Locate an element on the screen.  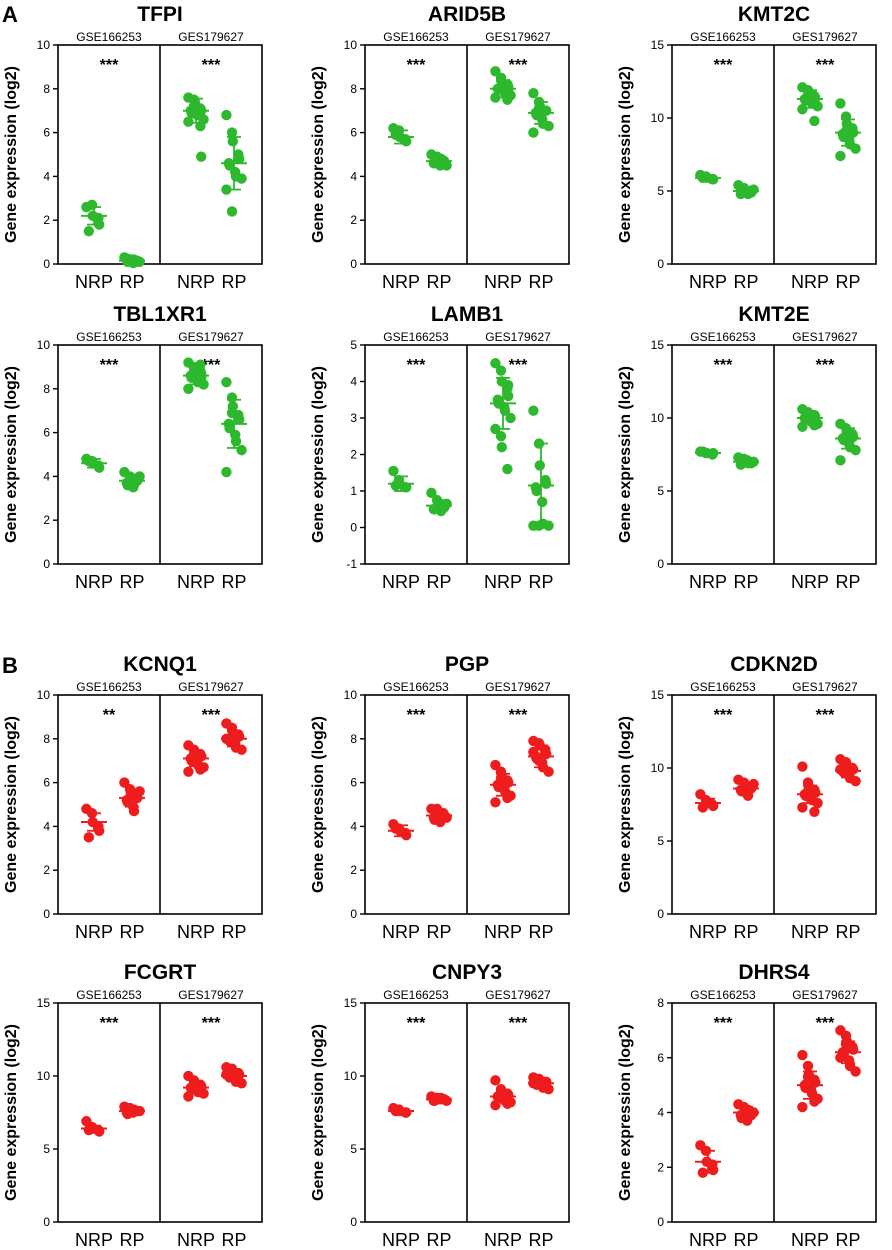
chart-title: PGP is located at coordinates (467, 664).